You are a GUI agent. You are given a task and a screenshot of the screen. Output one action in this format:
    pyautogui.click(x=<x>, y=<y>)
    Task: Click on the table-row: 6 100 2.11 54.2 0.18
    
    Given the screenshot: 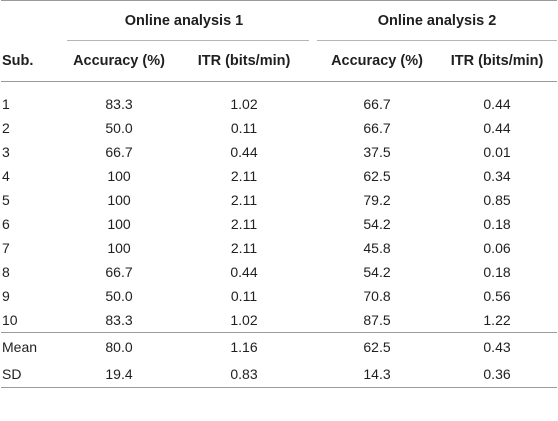 What is the action you would take?
    pyautogui.click(x=279, y=224)
    